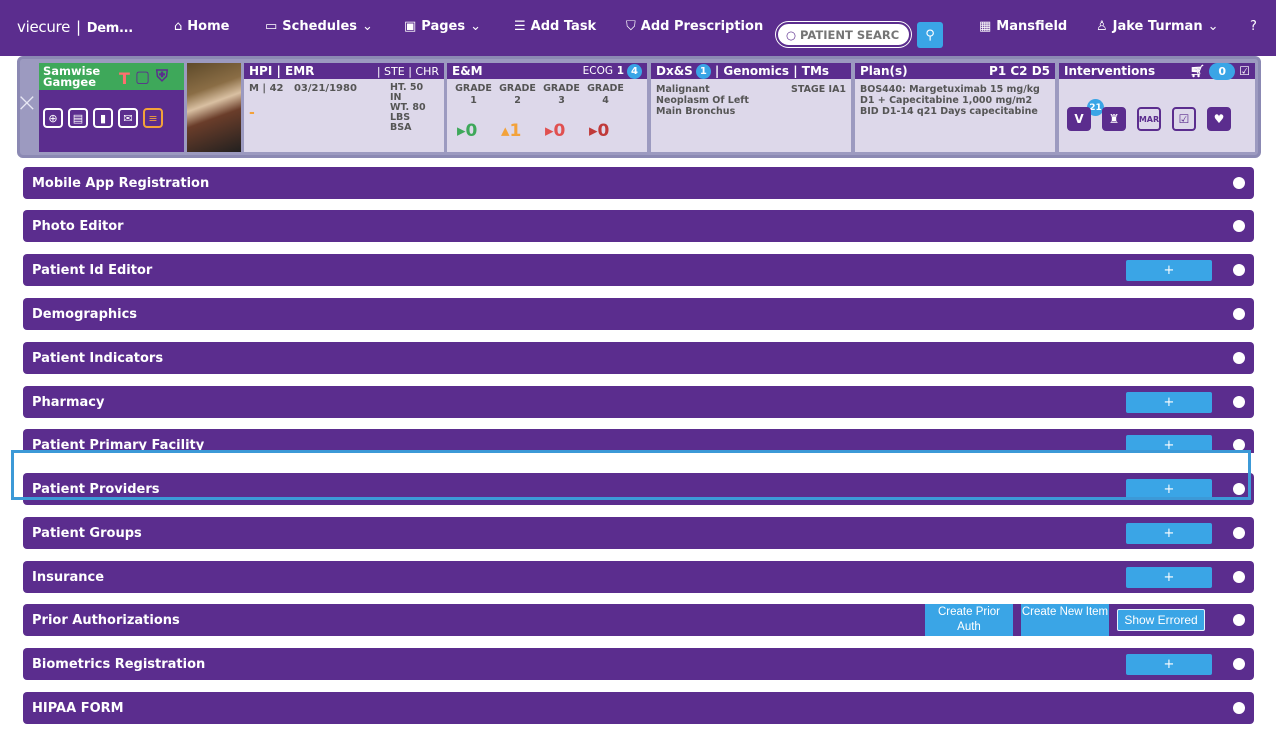 This screenshot has height=756, width=1276. Describe the element at coordinates (638, 270) in the screenshot. I see `section-patient-id-editor: Patient Id Editor +` at that location.